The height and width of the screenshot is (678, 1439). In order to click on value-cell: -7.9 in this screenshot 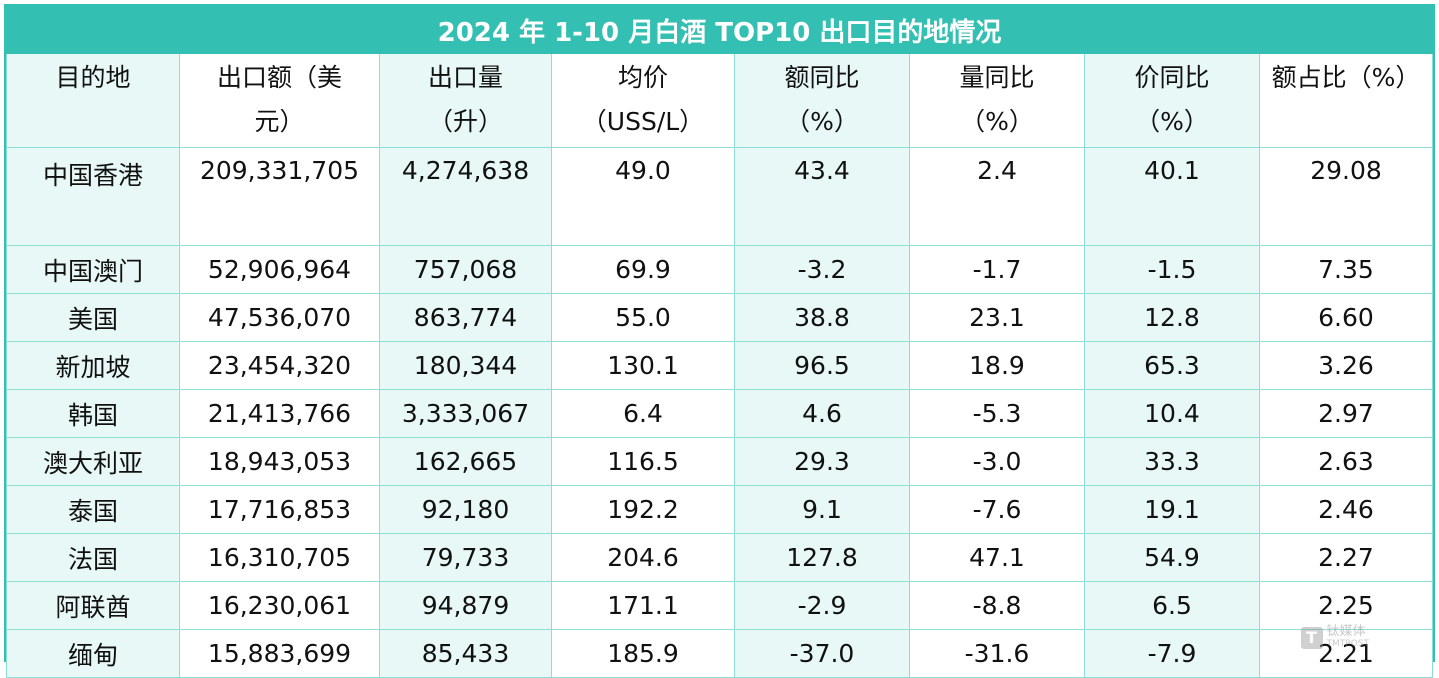, I will do `click(1172, 653)`.